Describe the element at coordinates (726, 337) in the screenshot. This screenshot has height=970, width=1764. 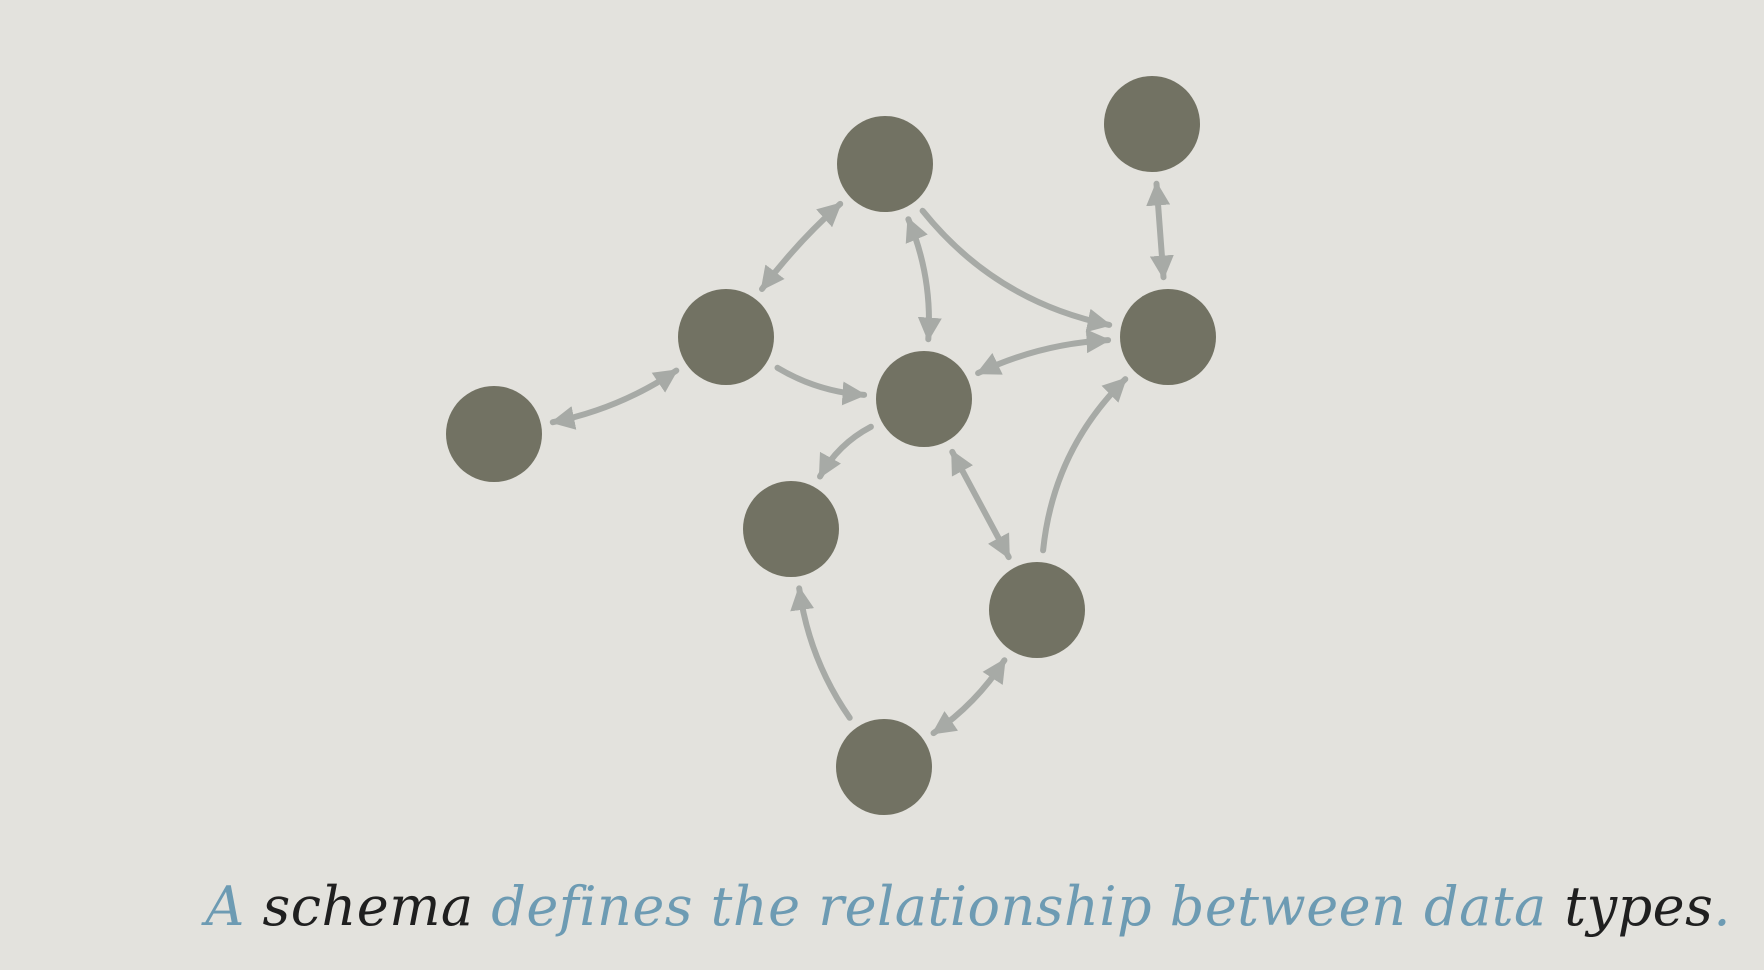
I see `node-midLeft` at that location.